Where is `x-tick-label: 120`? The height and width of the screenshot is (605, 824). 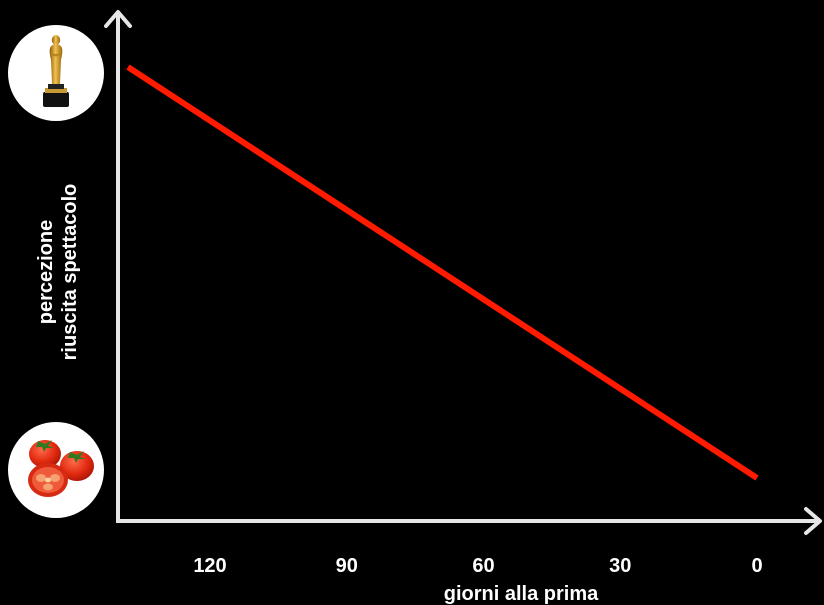
x-tick-label: 120 is located at coordinates (209, 566).